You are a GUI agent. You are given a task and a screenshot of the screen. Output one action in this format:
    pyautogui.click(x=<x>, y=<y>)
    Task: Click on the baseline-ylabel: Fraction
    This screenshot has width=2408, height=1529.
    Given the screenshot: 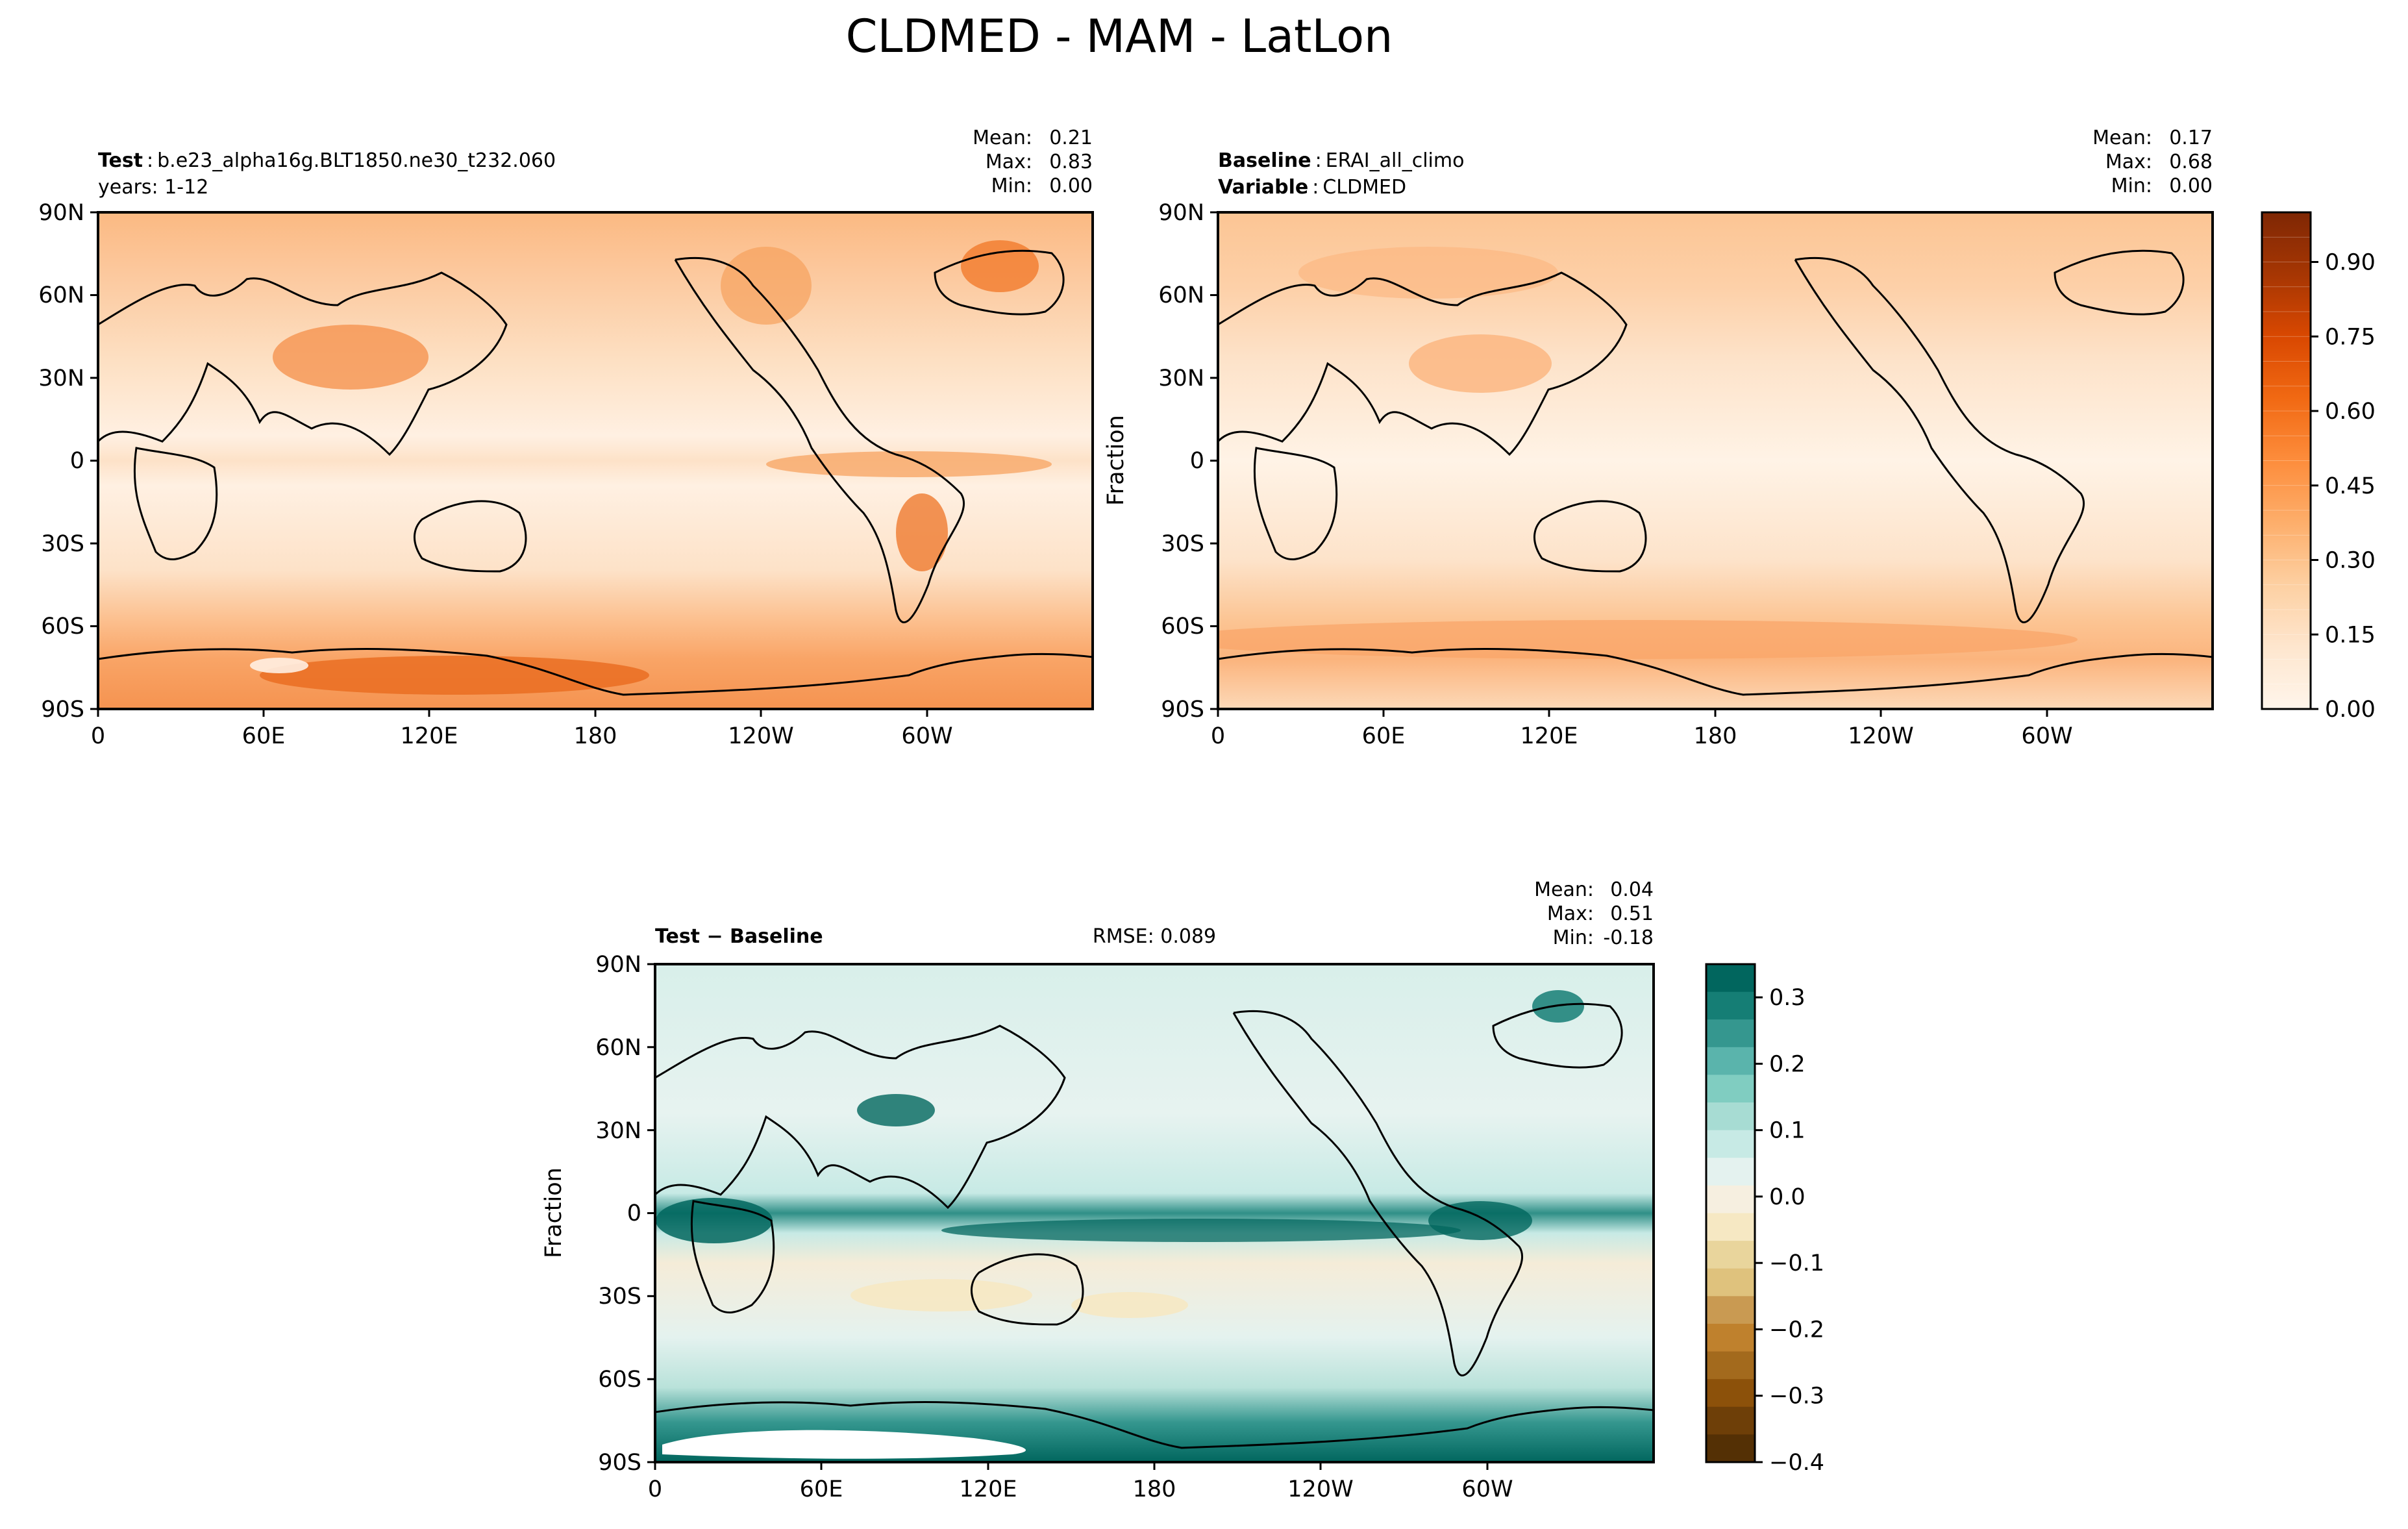 What is the action you would take?
    pyautogui.click(x=1116, y=460)
    